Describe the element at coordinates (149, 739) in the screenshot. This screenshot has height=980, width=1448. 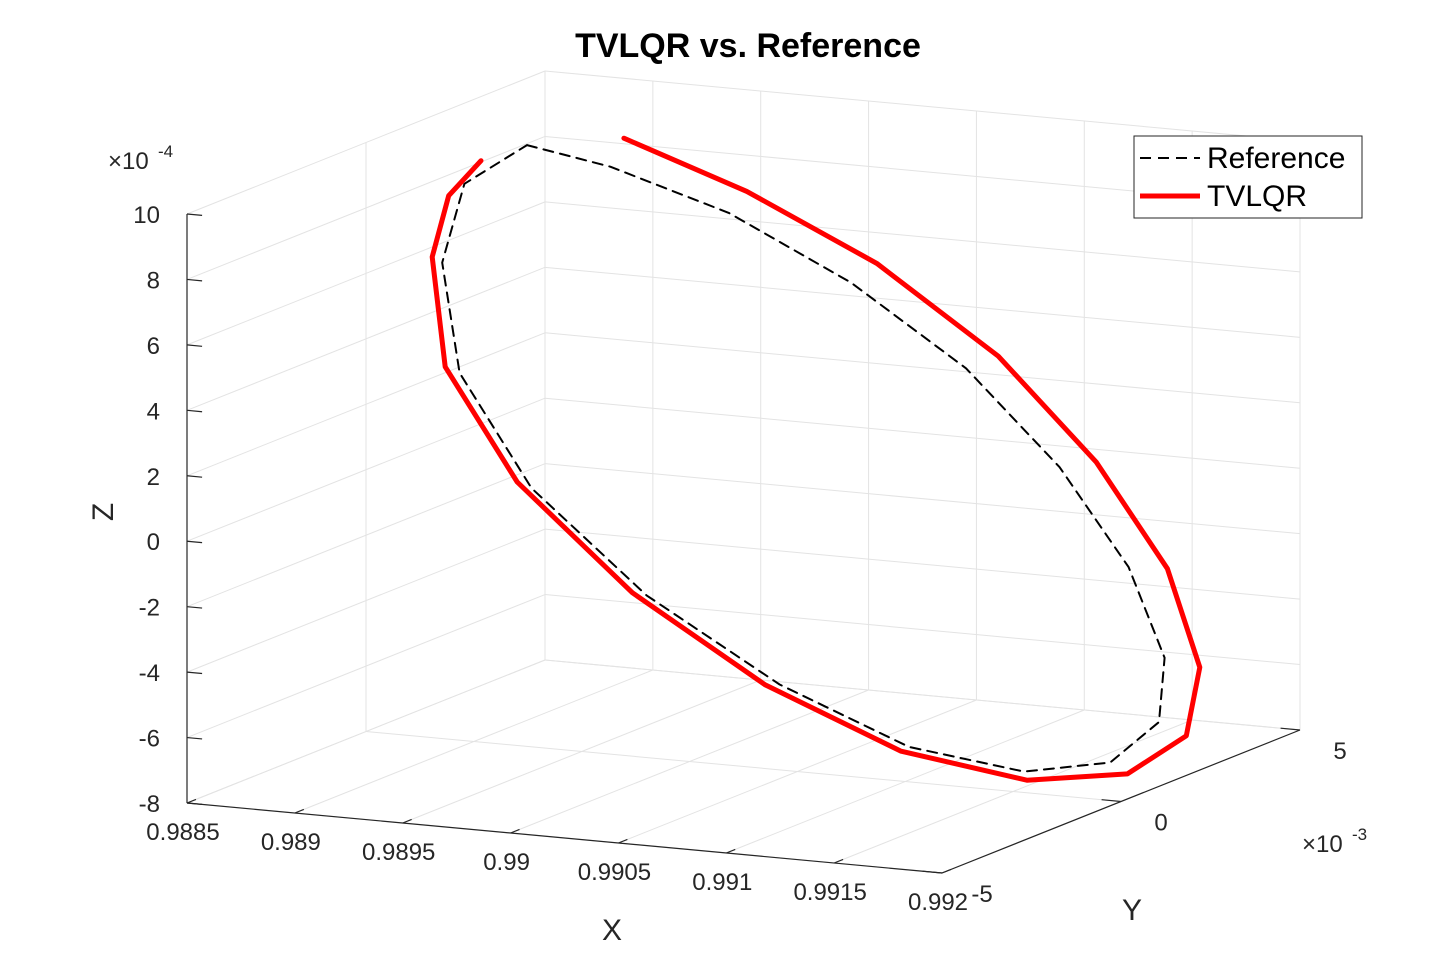
I see `z-tick-label: -6` at that location.